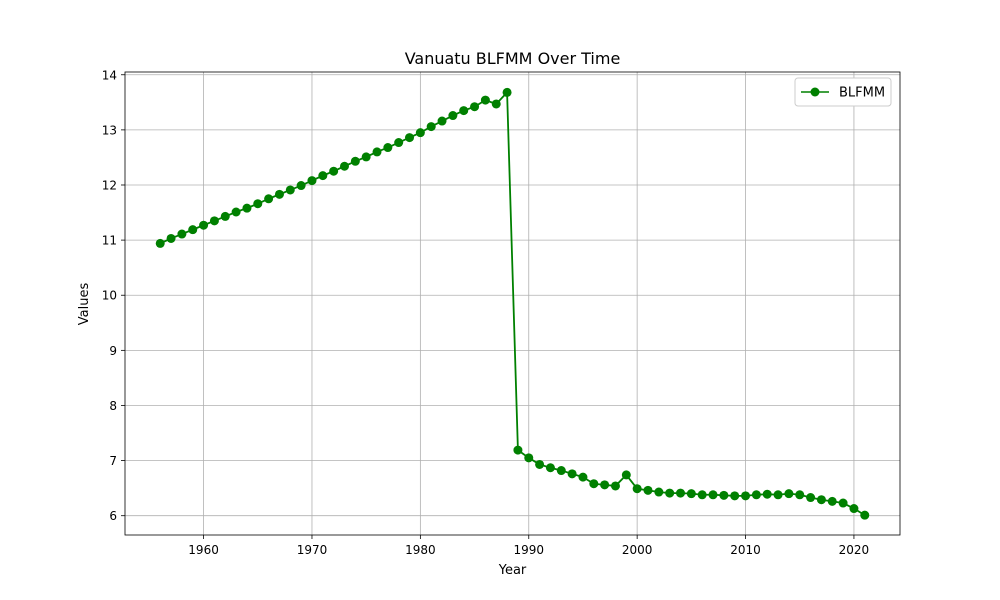 The height and width of the screenshot is (600, 1000). Describe the element at coordinates (109, 296) in the screenshot. I see `y-tick-label: 10` at that location.